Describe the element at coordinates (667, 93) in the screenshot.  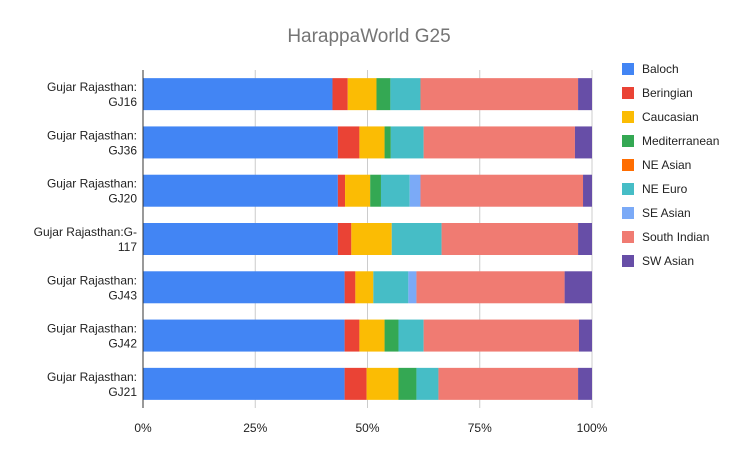
I see `legend-label: Beringian` at that location.